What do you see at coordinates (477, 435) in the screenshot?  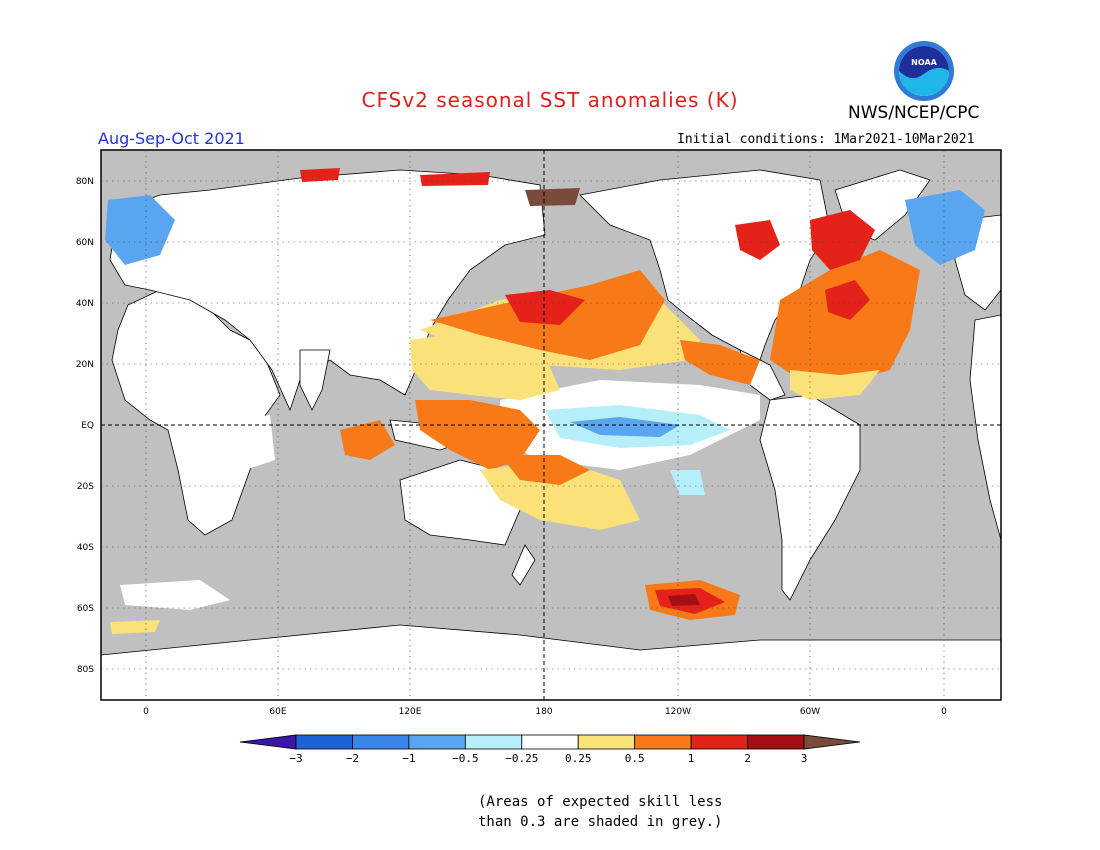 I see `anomaly-west-pacific-orange` at bounding box center [477, 435].